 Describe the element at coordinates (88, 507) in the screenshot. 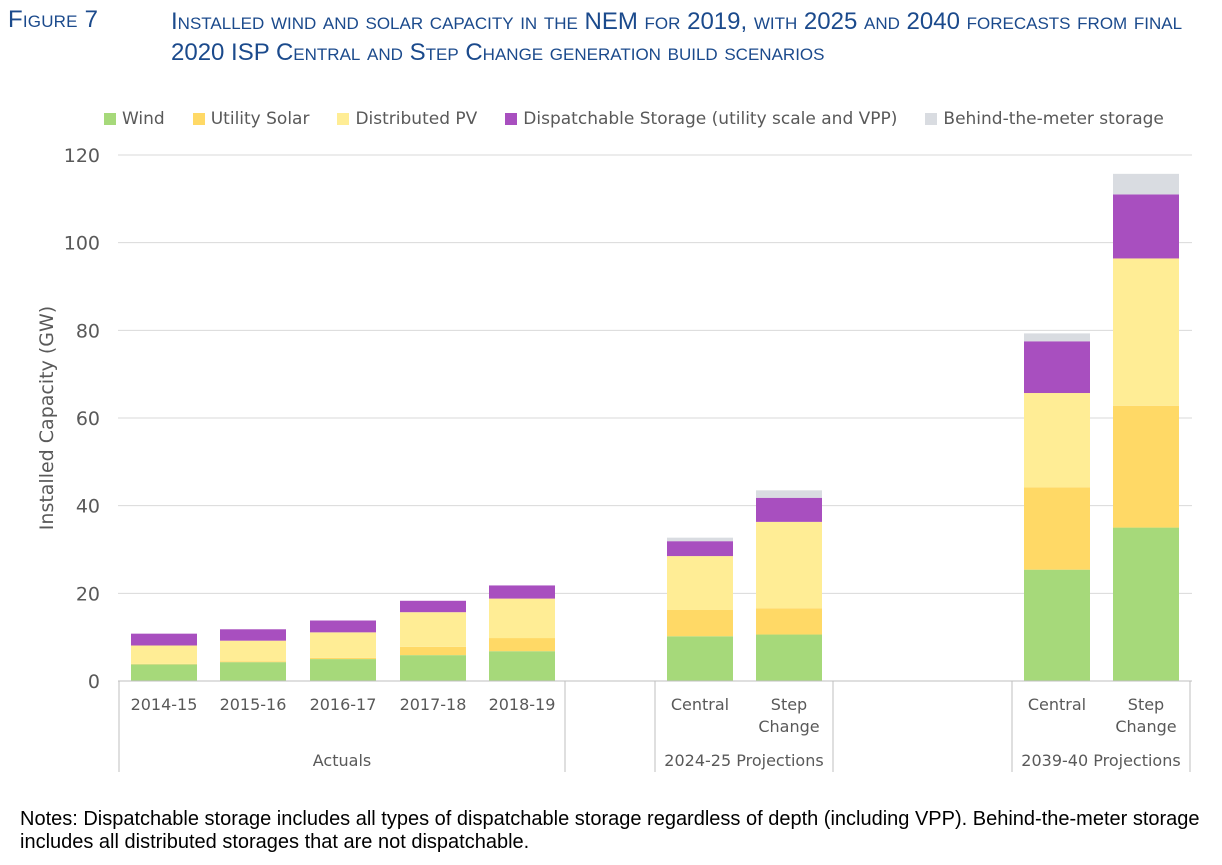

I see `y-tick-label: 40` at that location.